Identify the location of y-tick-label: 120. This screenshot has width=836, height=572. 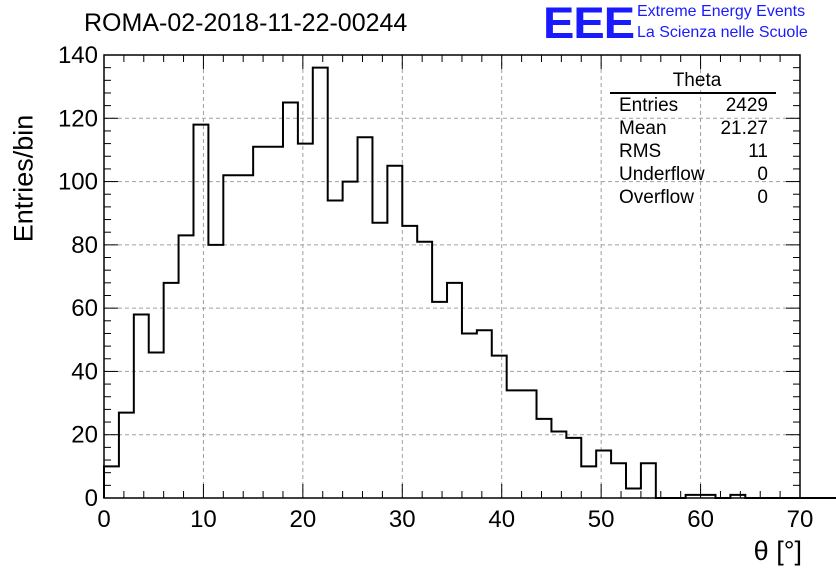
(78, 118).